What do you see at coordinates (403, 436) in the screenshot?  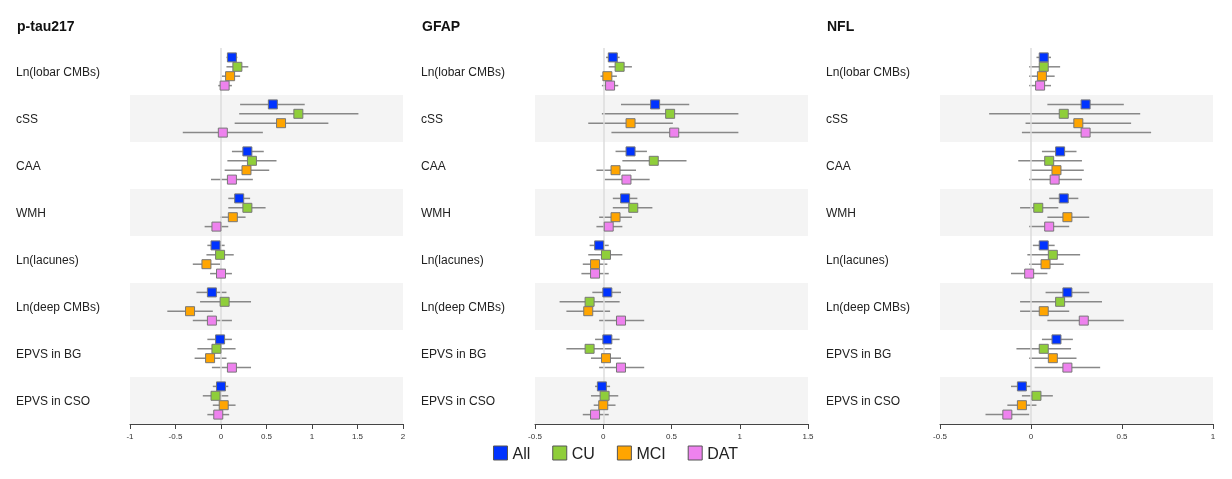 I see `x-tick-label: 2` at bounding box center [403, 436].